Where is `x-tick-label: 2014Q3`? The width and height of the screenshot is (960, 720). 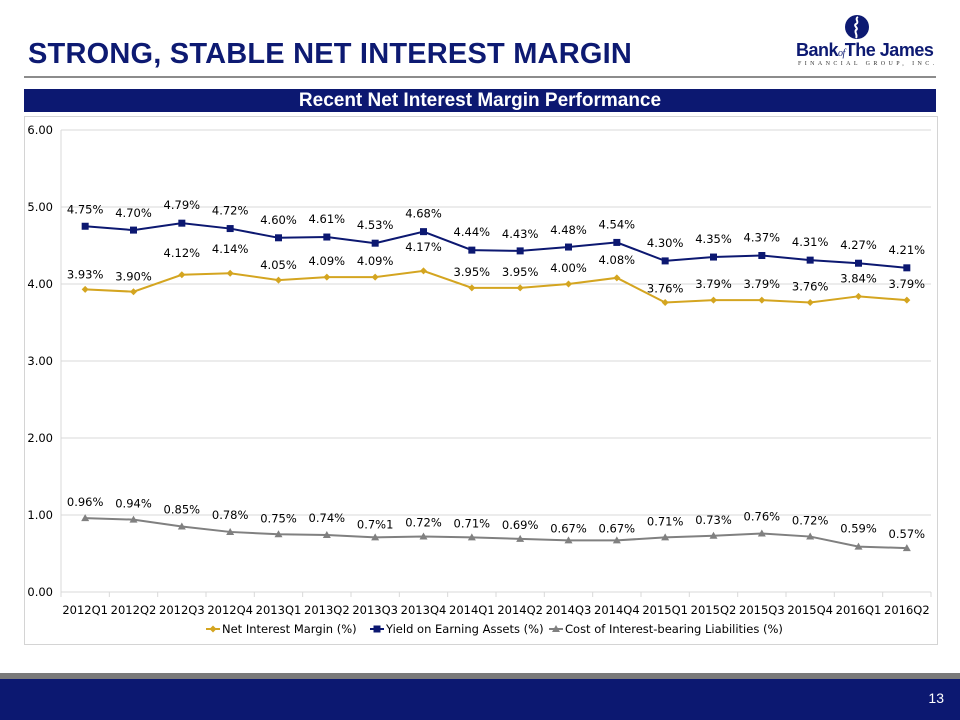 x-tick-label: 2014Q3 is located at coordinates (569, 610).